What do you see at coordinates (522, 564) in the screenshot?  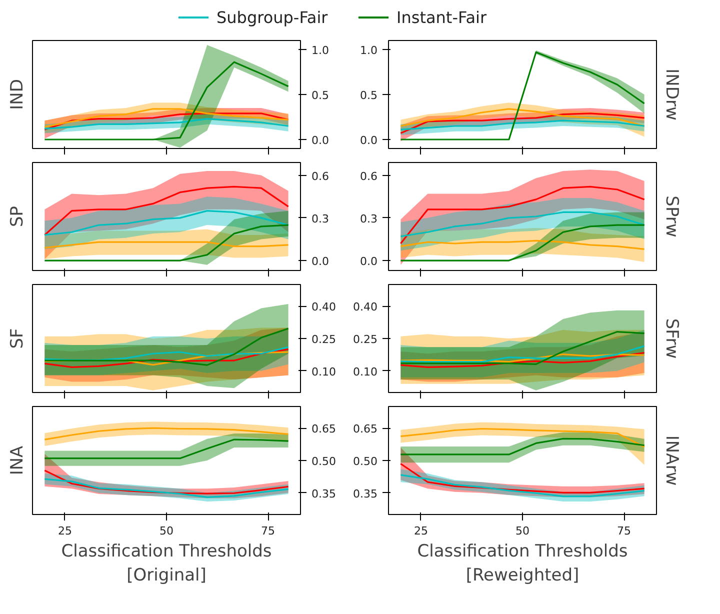 I see `x-axis-title: Classification Thresholds [Reweighted]` at bounding box center [522, 564].